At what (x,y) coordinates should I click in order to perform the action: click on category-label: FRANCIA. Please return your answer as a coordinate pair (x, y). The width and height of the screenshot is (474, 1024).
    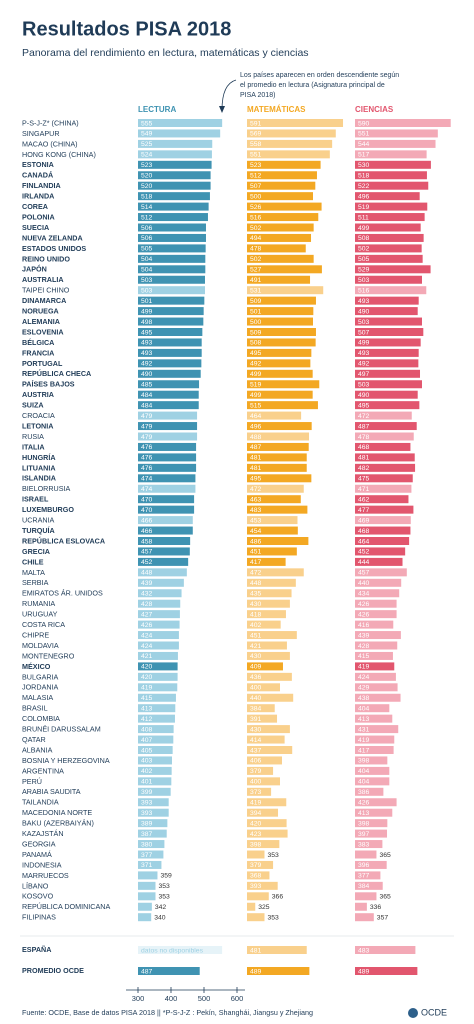
    Looking at the image, I should click on (38, 352).